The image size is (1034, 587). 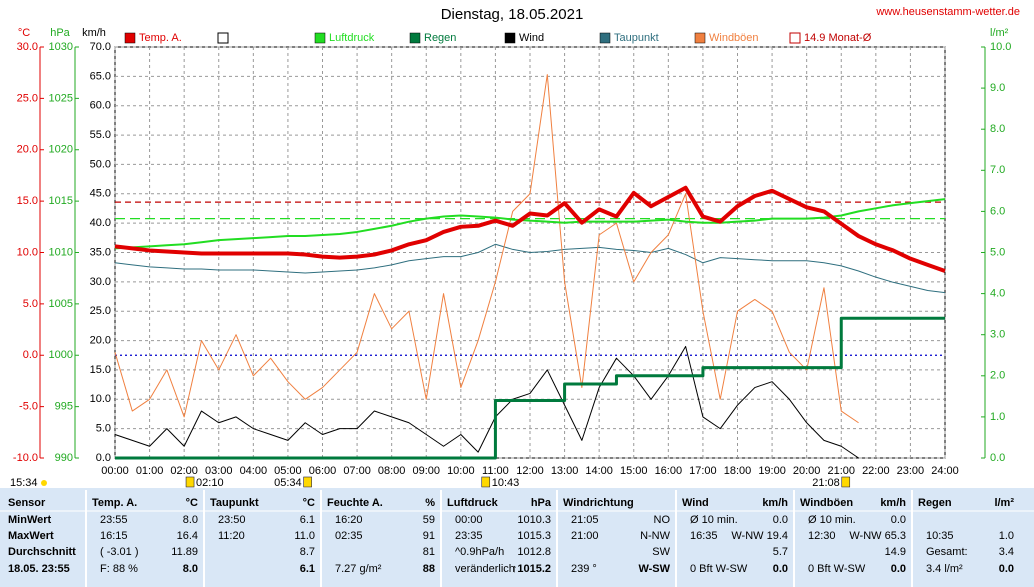 What do you see at coordinates (115, 471) in the screenshot?
I see `x-tick-label: 00:00` at bounding box center [115, 471].